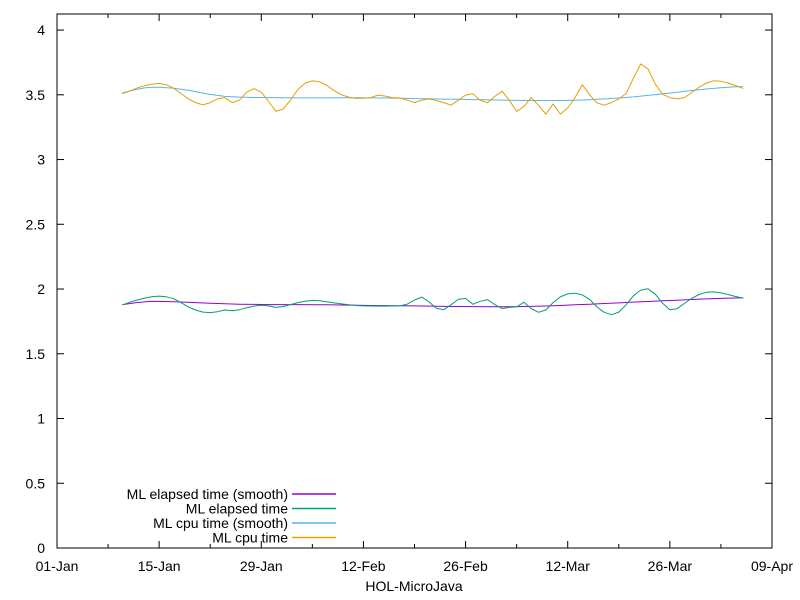  What do you see at coordinates (413, 586) in the screenshot?
I see `x-axis-title: HOL-MicroJava` at bounding box center [413, 586].